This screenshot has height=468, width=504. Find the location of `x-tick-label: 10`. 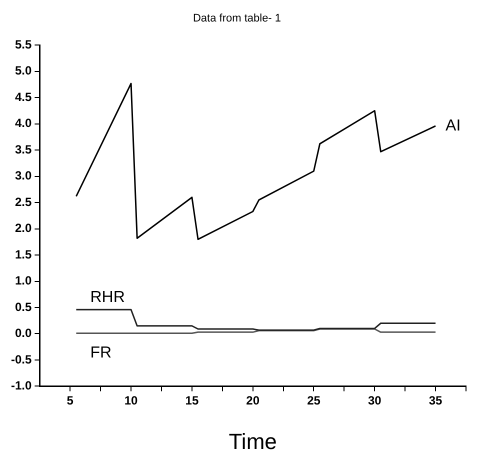

x-tick-label: 10 is located at coordinates (131, 401).